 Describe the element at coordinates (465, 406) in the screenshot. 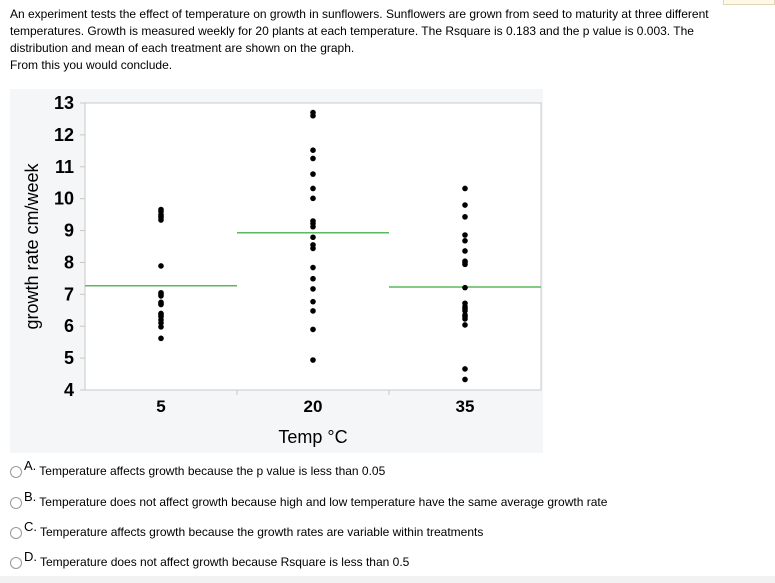

I see `x-tick-label: 35` at that location.